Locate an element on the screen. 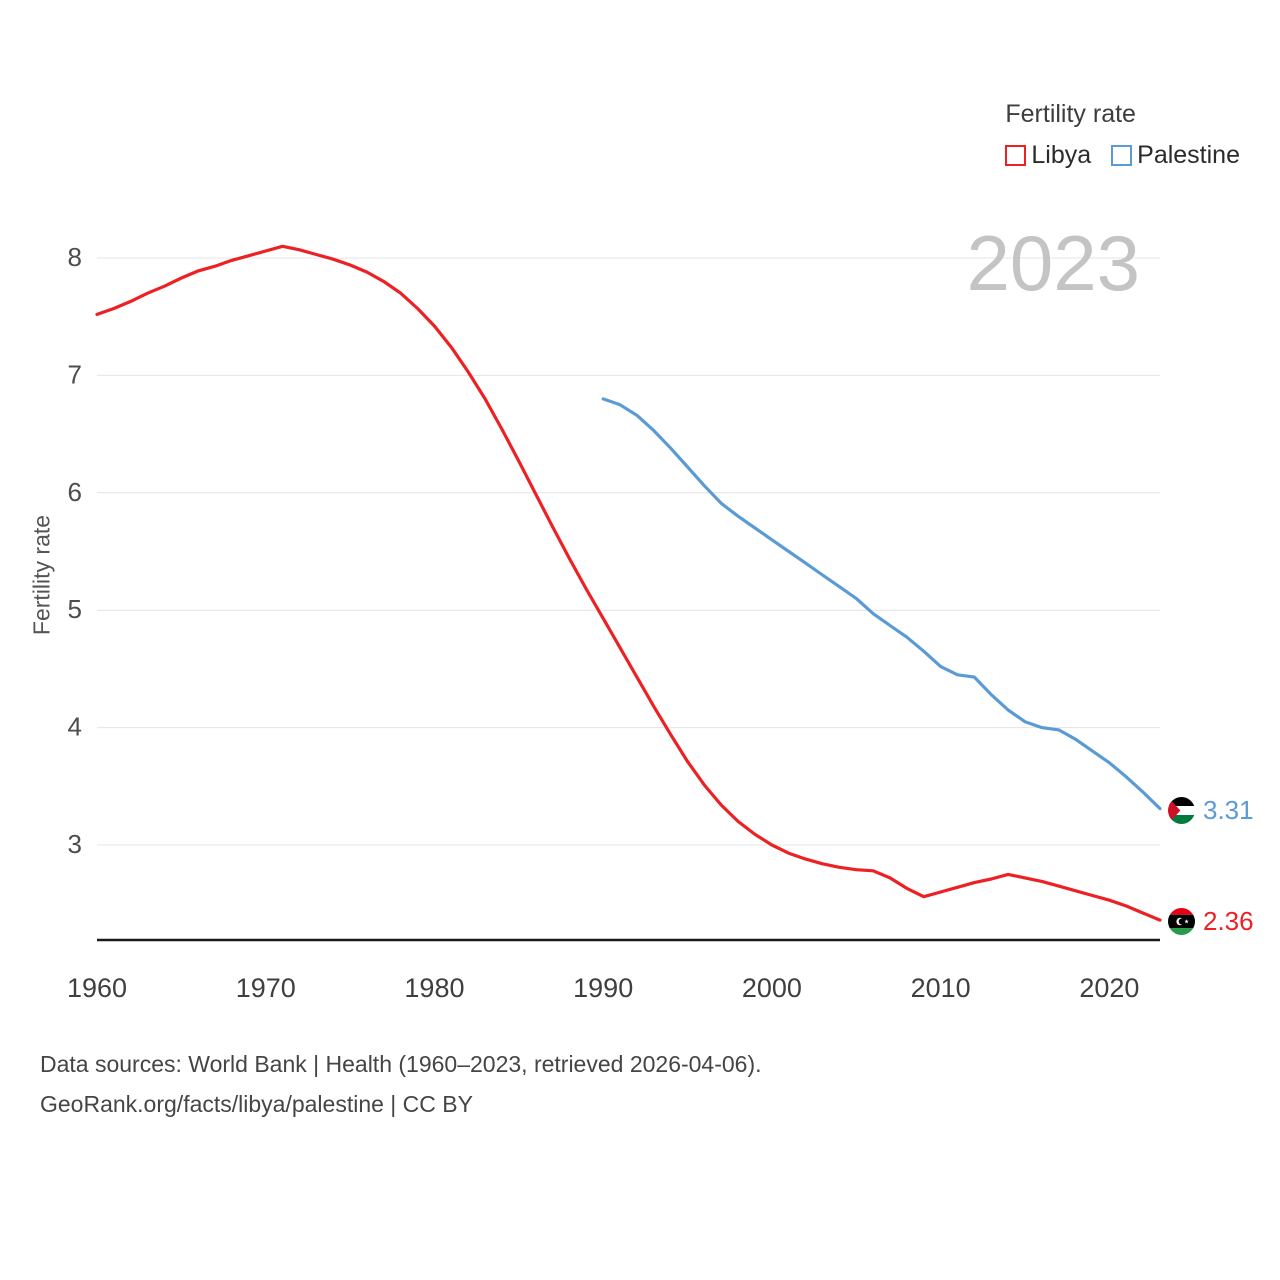 This screenshot has height=1280, width=1280. x-tick-label: 2010 is located at coordinates (941, 988).